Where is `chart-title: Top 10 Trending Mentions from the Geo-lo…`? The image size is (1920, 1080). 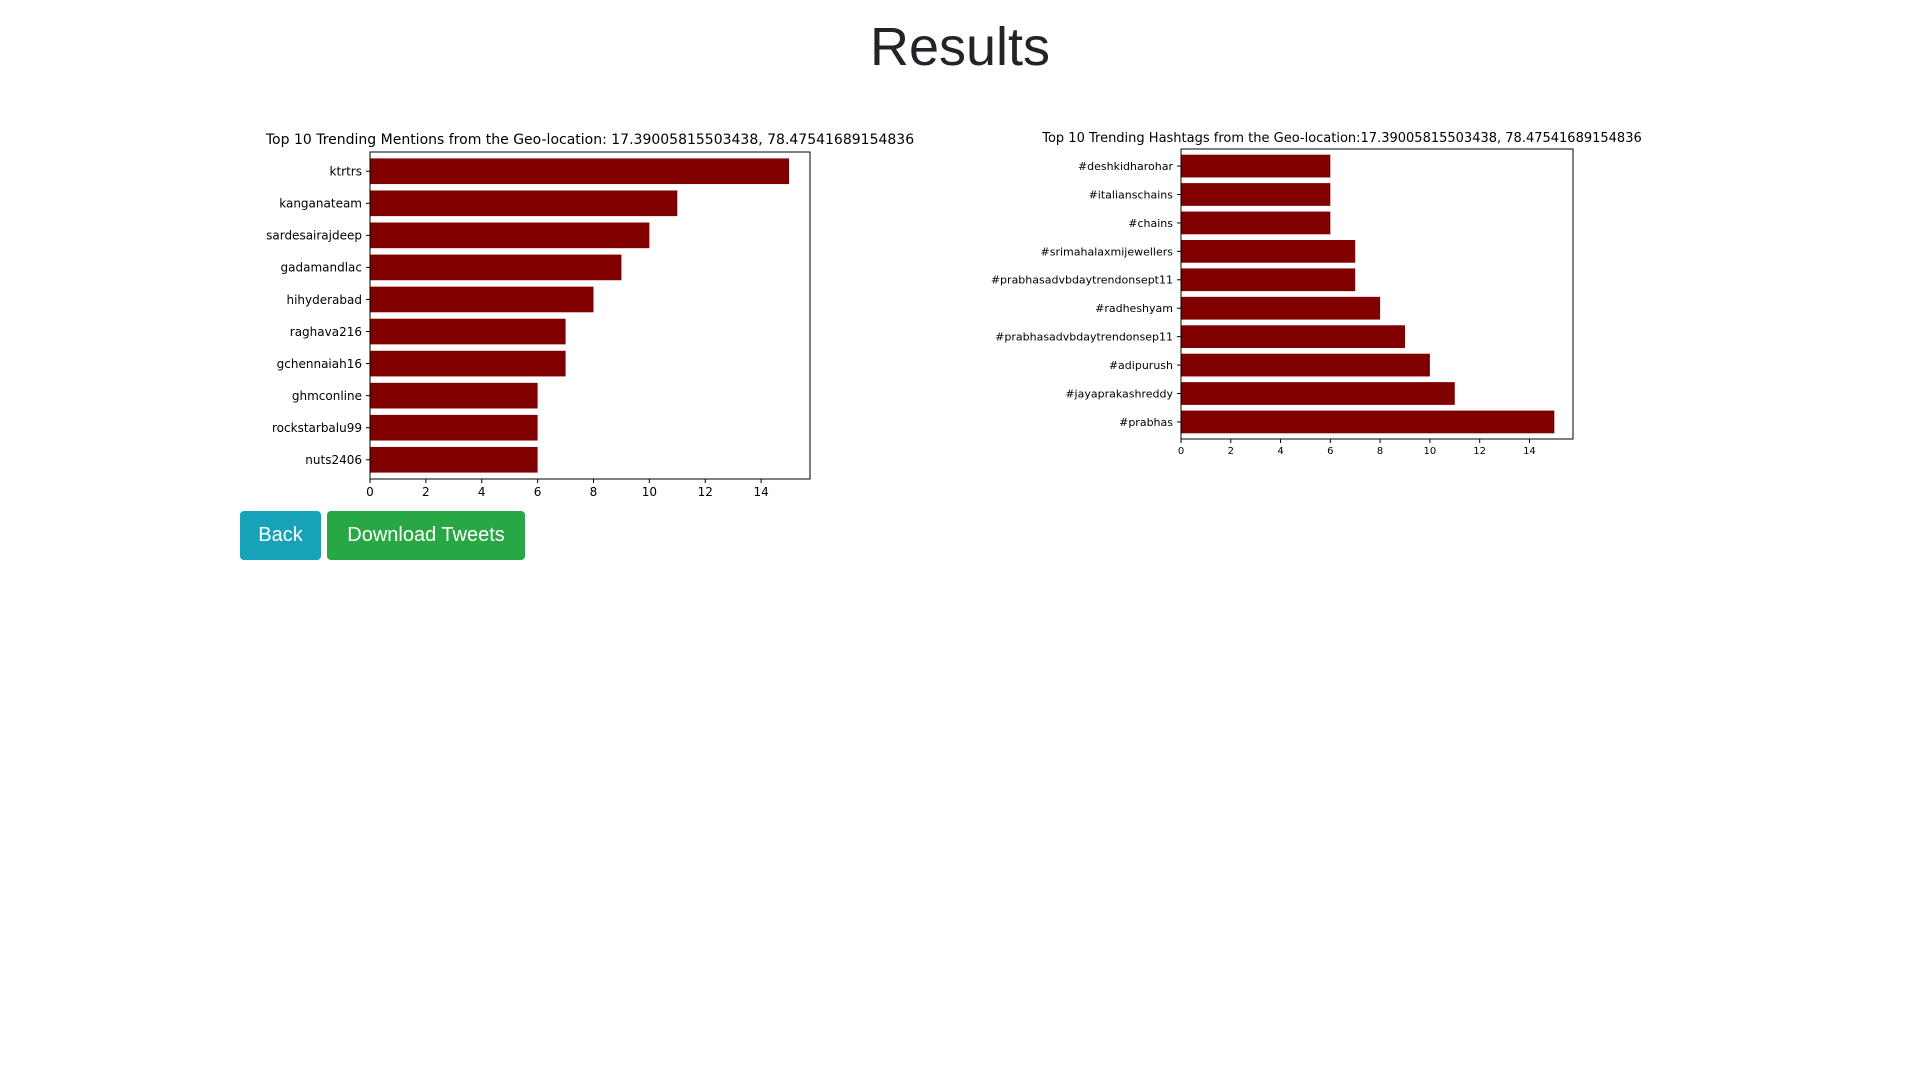 chart-title: Top 10 Trending Mentions from the Geo-lo… is located at coordinates (589, 140).